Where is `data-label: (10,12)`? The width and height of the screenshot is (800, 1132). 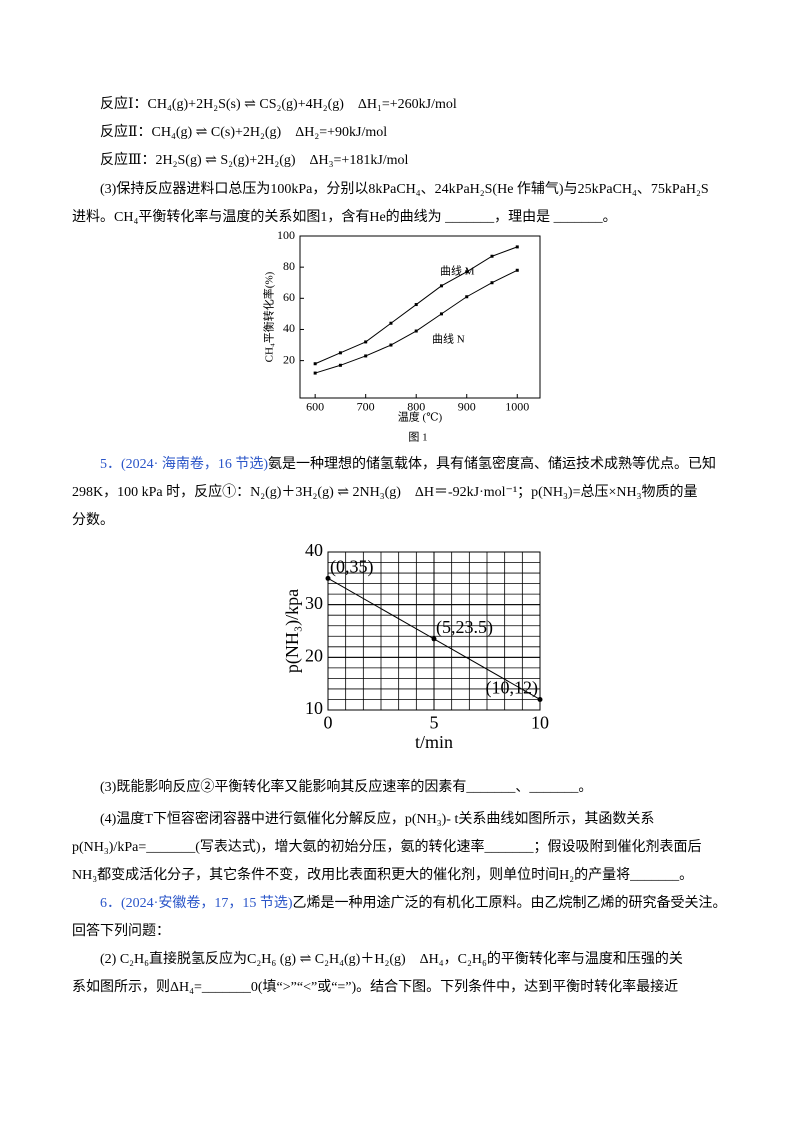
data-label: (10,12) is located at coordinates (512, 688).